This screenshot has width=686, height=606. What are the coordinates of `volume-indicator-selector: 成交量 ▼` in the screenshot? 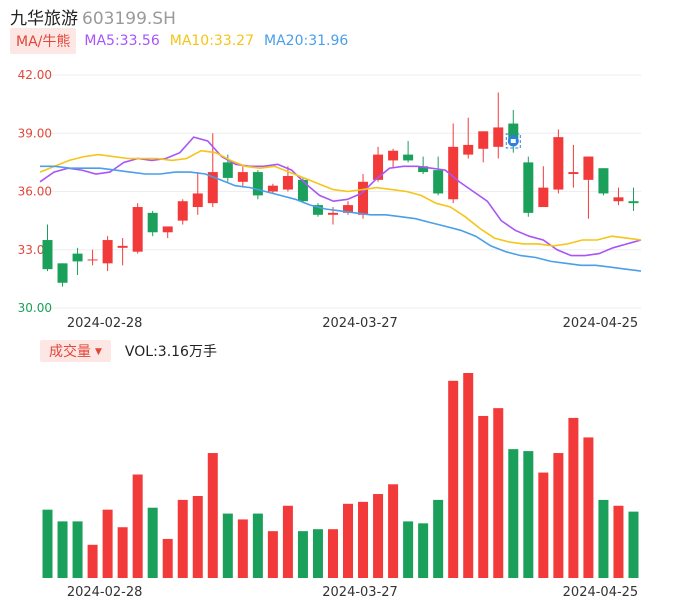 It's located at (75, 351).